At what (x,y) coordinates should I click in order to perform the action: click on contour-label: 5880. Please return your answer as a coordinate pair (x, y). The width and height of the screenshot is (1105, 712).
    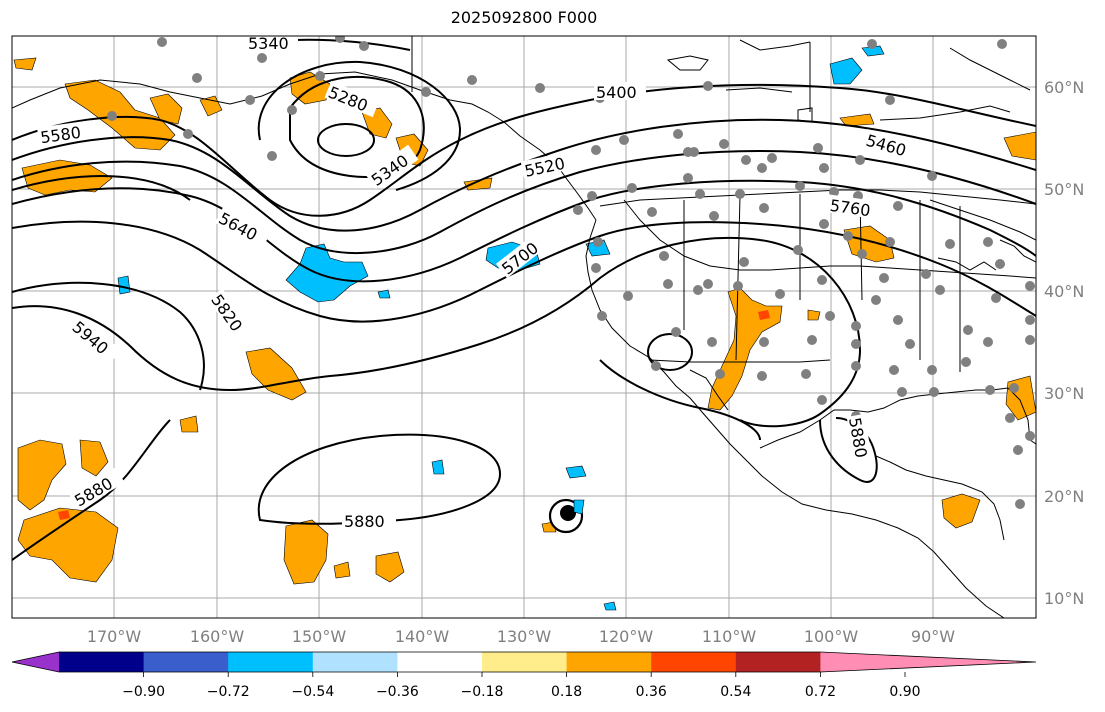
    Looking at the image, I should click on (364, 521).